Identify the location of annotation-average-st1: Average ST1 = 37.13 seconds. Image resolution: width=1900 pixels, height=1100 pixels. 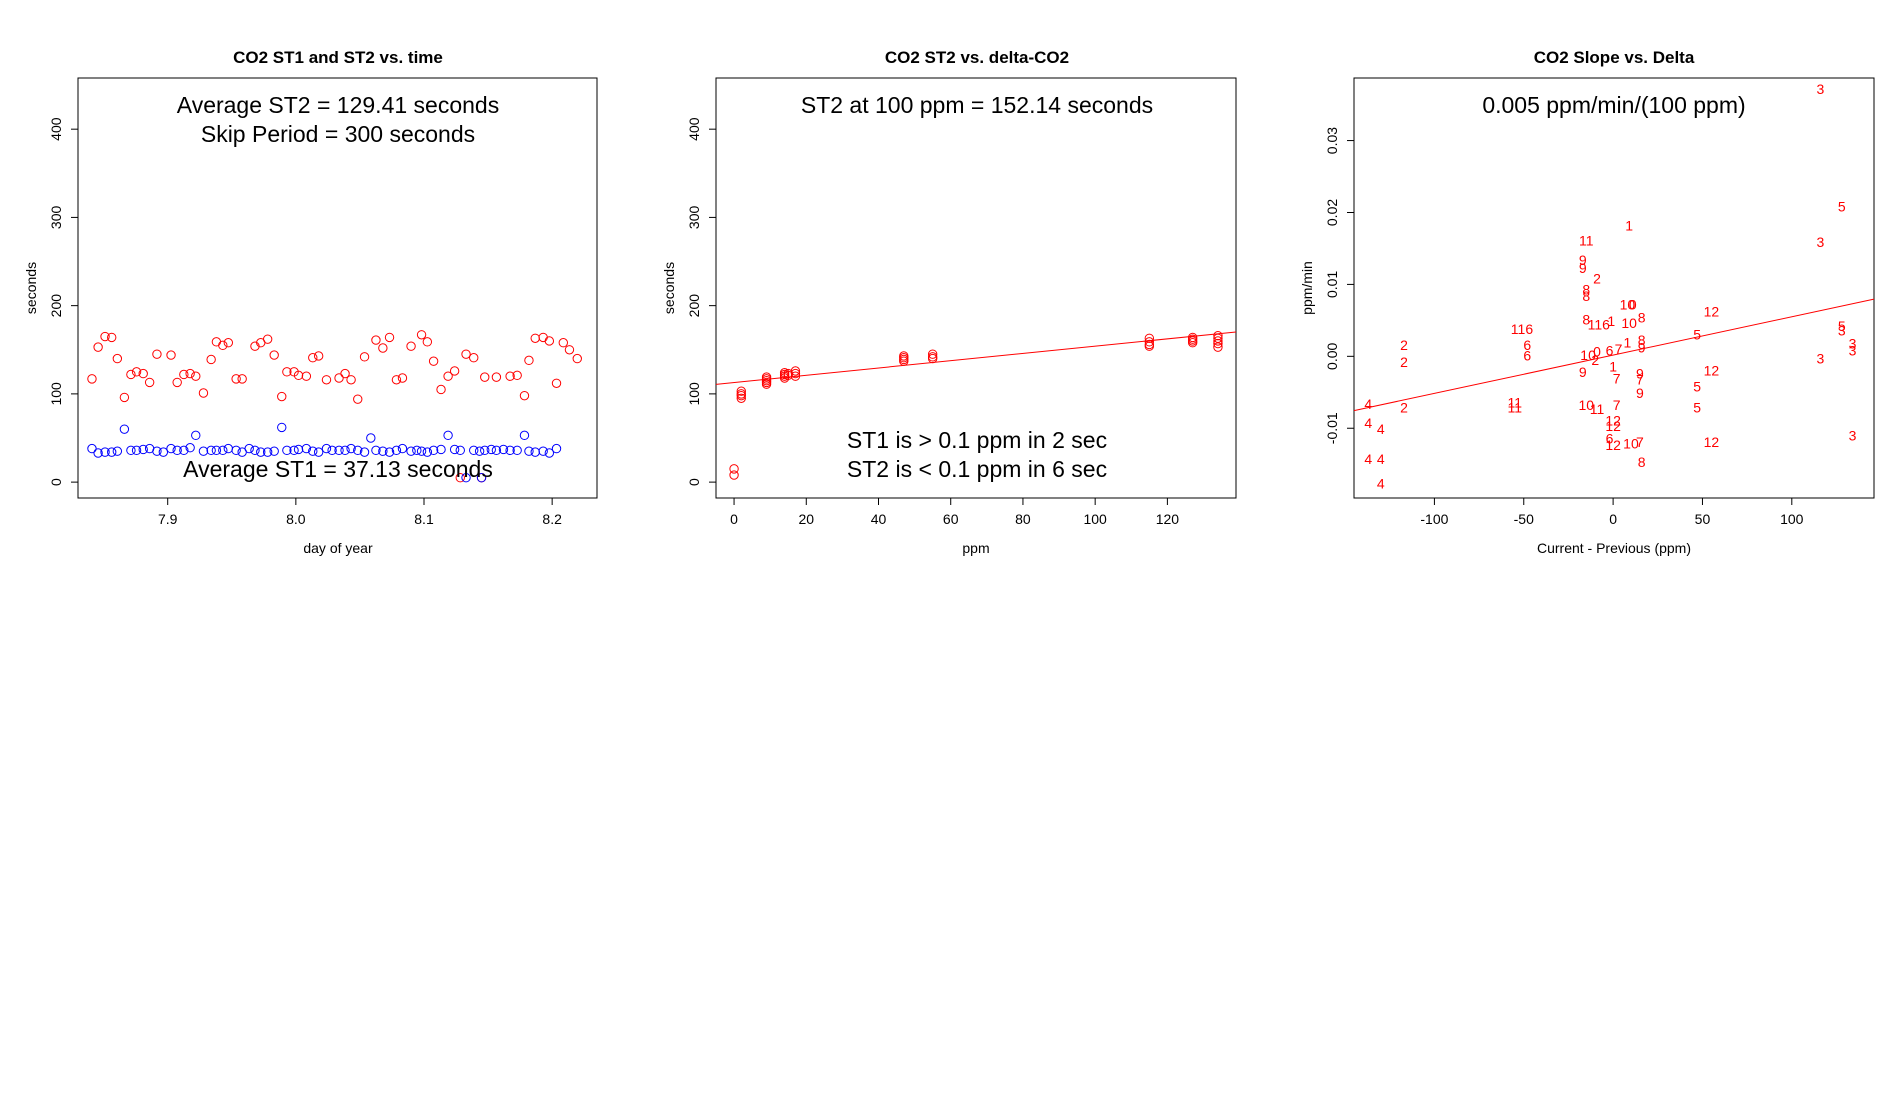
(338, 469).